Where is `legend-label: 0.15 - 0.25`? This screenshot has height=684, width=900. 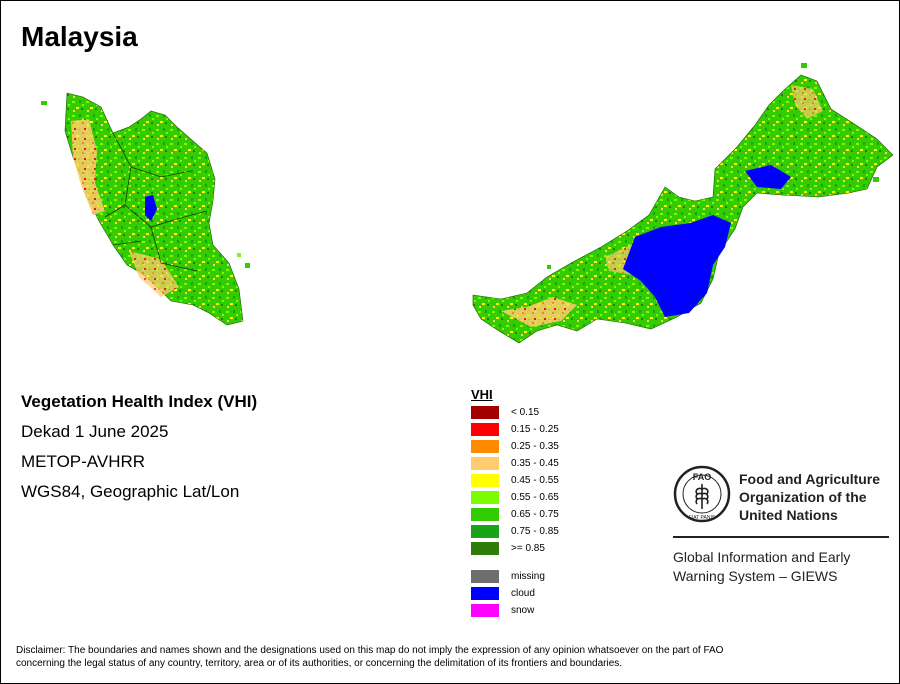 legend-label: 0.15 - 0.25 is located at coordinates (535, 429).